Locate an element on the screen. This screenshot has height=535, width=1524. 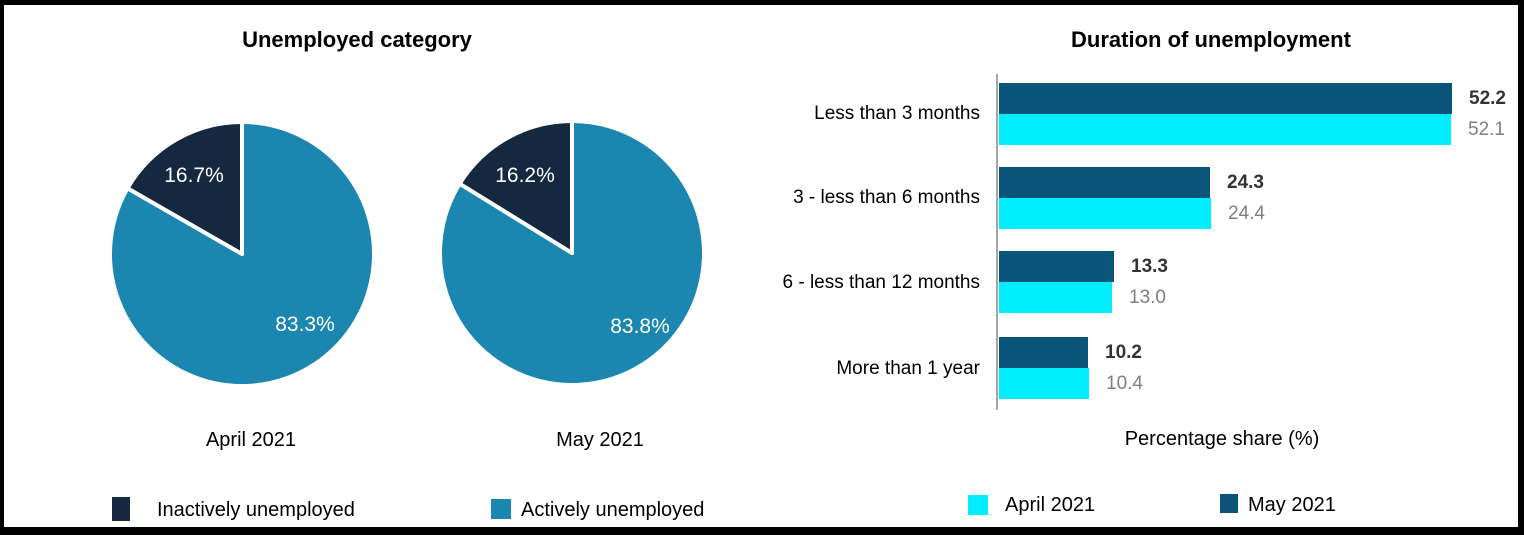
bar-row: 13.3 is located at coordinates (1083, 266).